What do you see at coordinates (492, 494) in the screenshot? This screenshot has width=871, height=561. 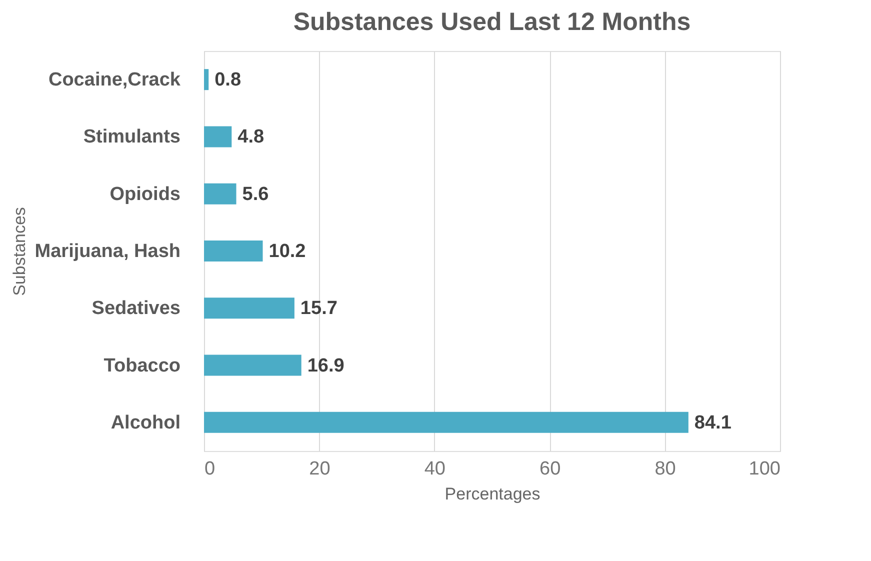 I see `x-axis-title: Percentages` at bounding box center [492, 494].